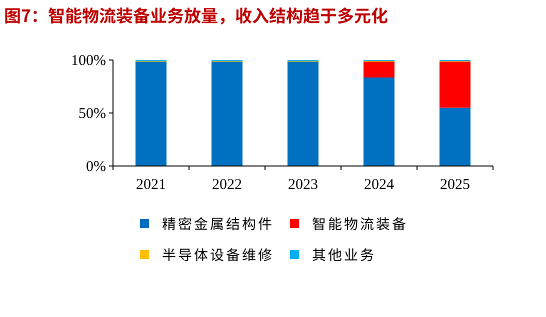  Describe the element at coordinates (151, 185) in the screenshot. I see `x-tick-label: 2021` at that location.